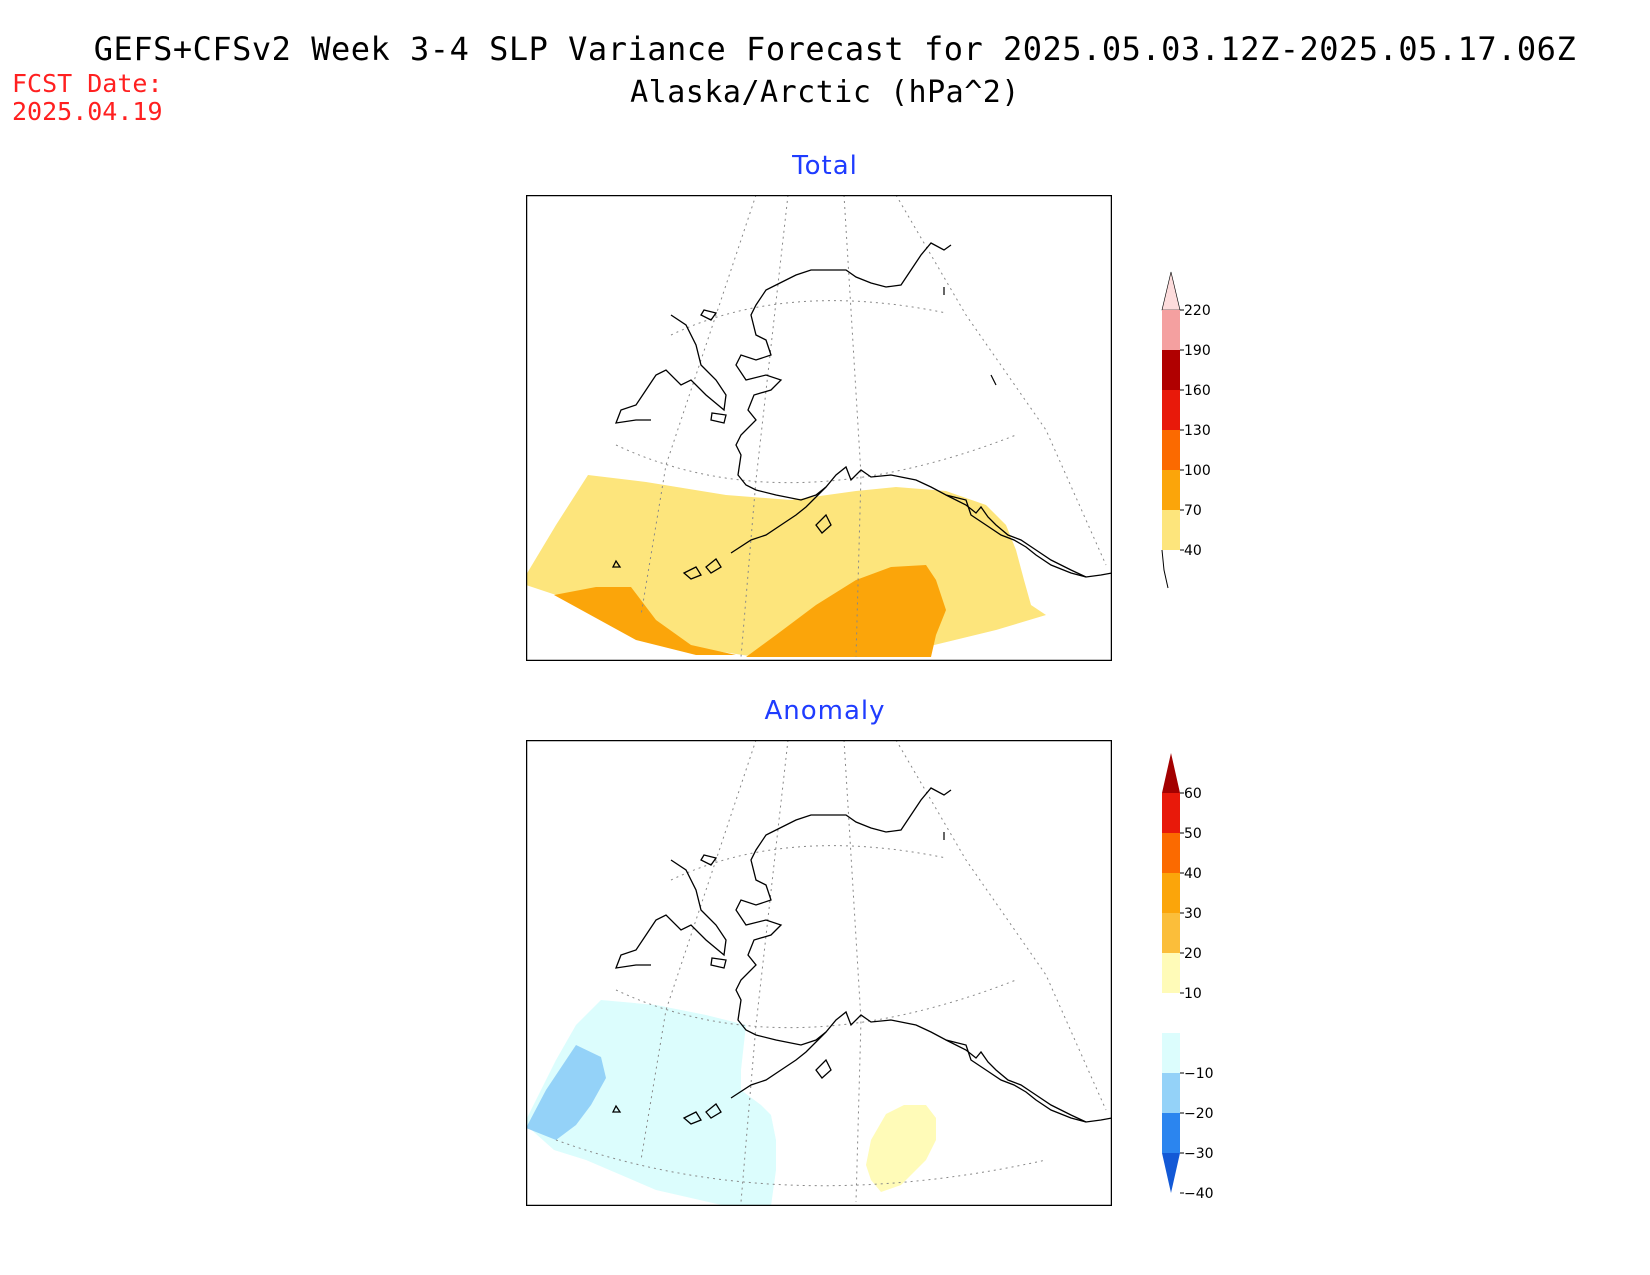 The image size is (1650, 1275). Describe the element at coordinates (87, 83) in the screenshot. I see `fcst-date-label: FCST Date:` at that location.